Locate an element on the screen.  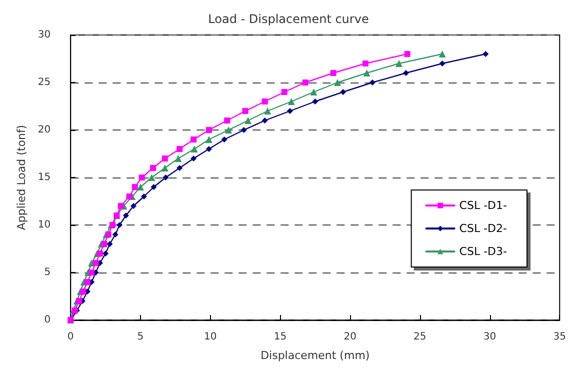
x-tick-label: 35 is located at coordinates (559, 337).